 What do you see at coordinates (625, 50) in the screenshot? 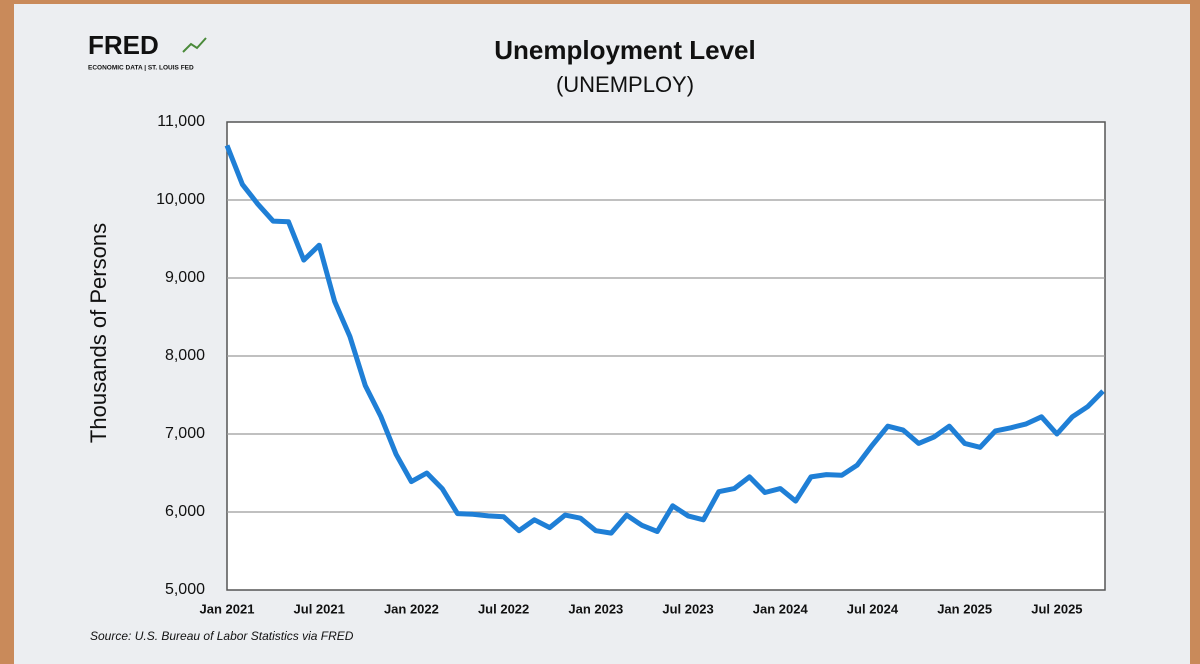
I see `chart-title: Unemployment Level` at bounding box center [625, 50].